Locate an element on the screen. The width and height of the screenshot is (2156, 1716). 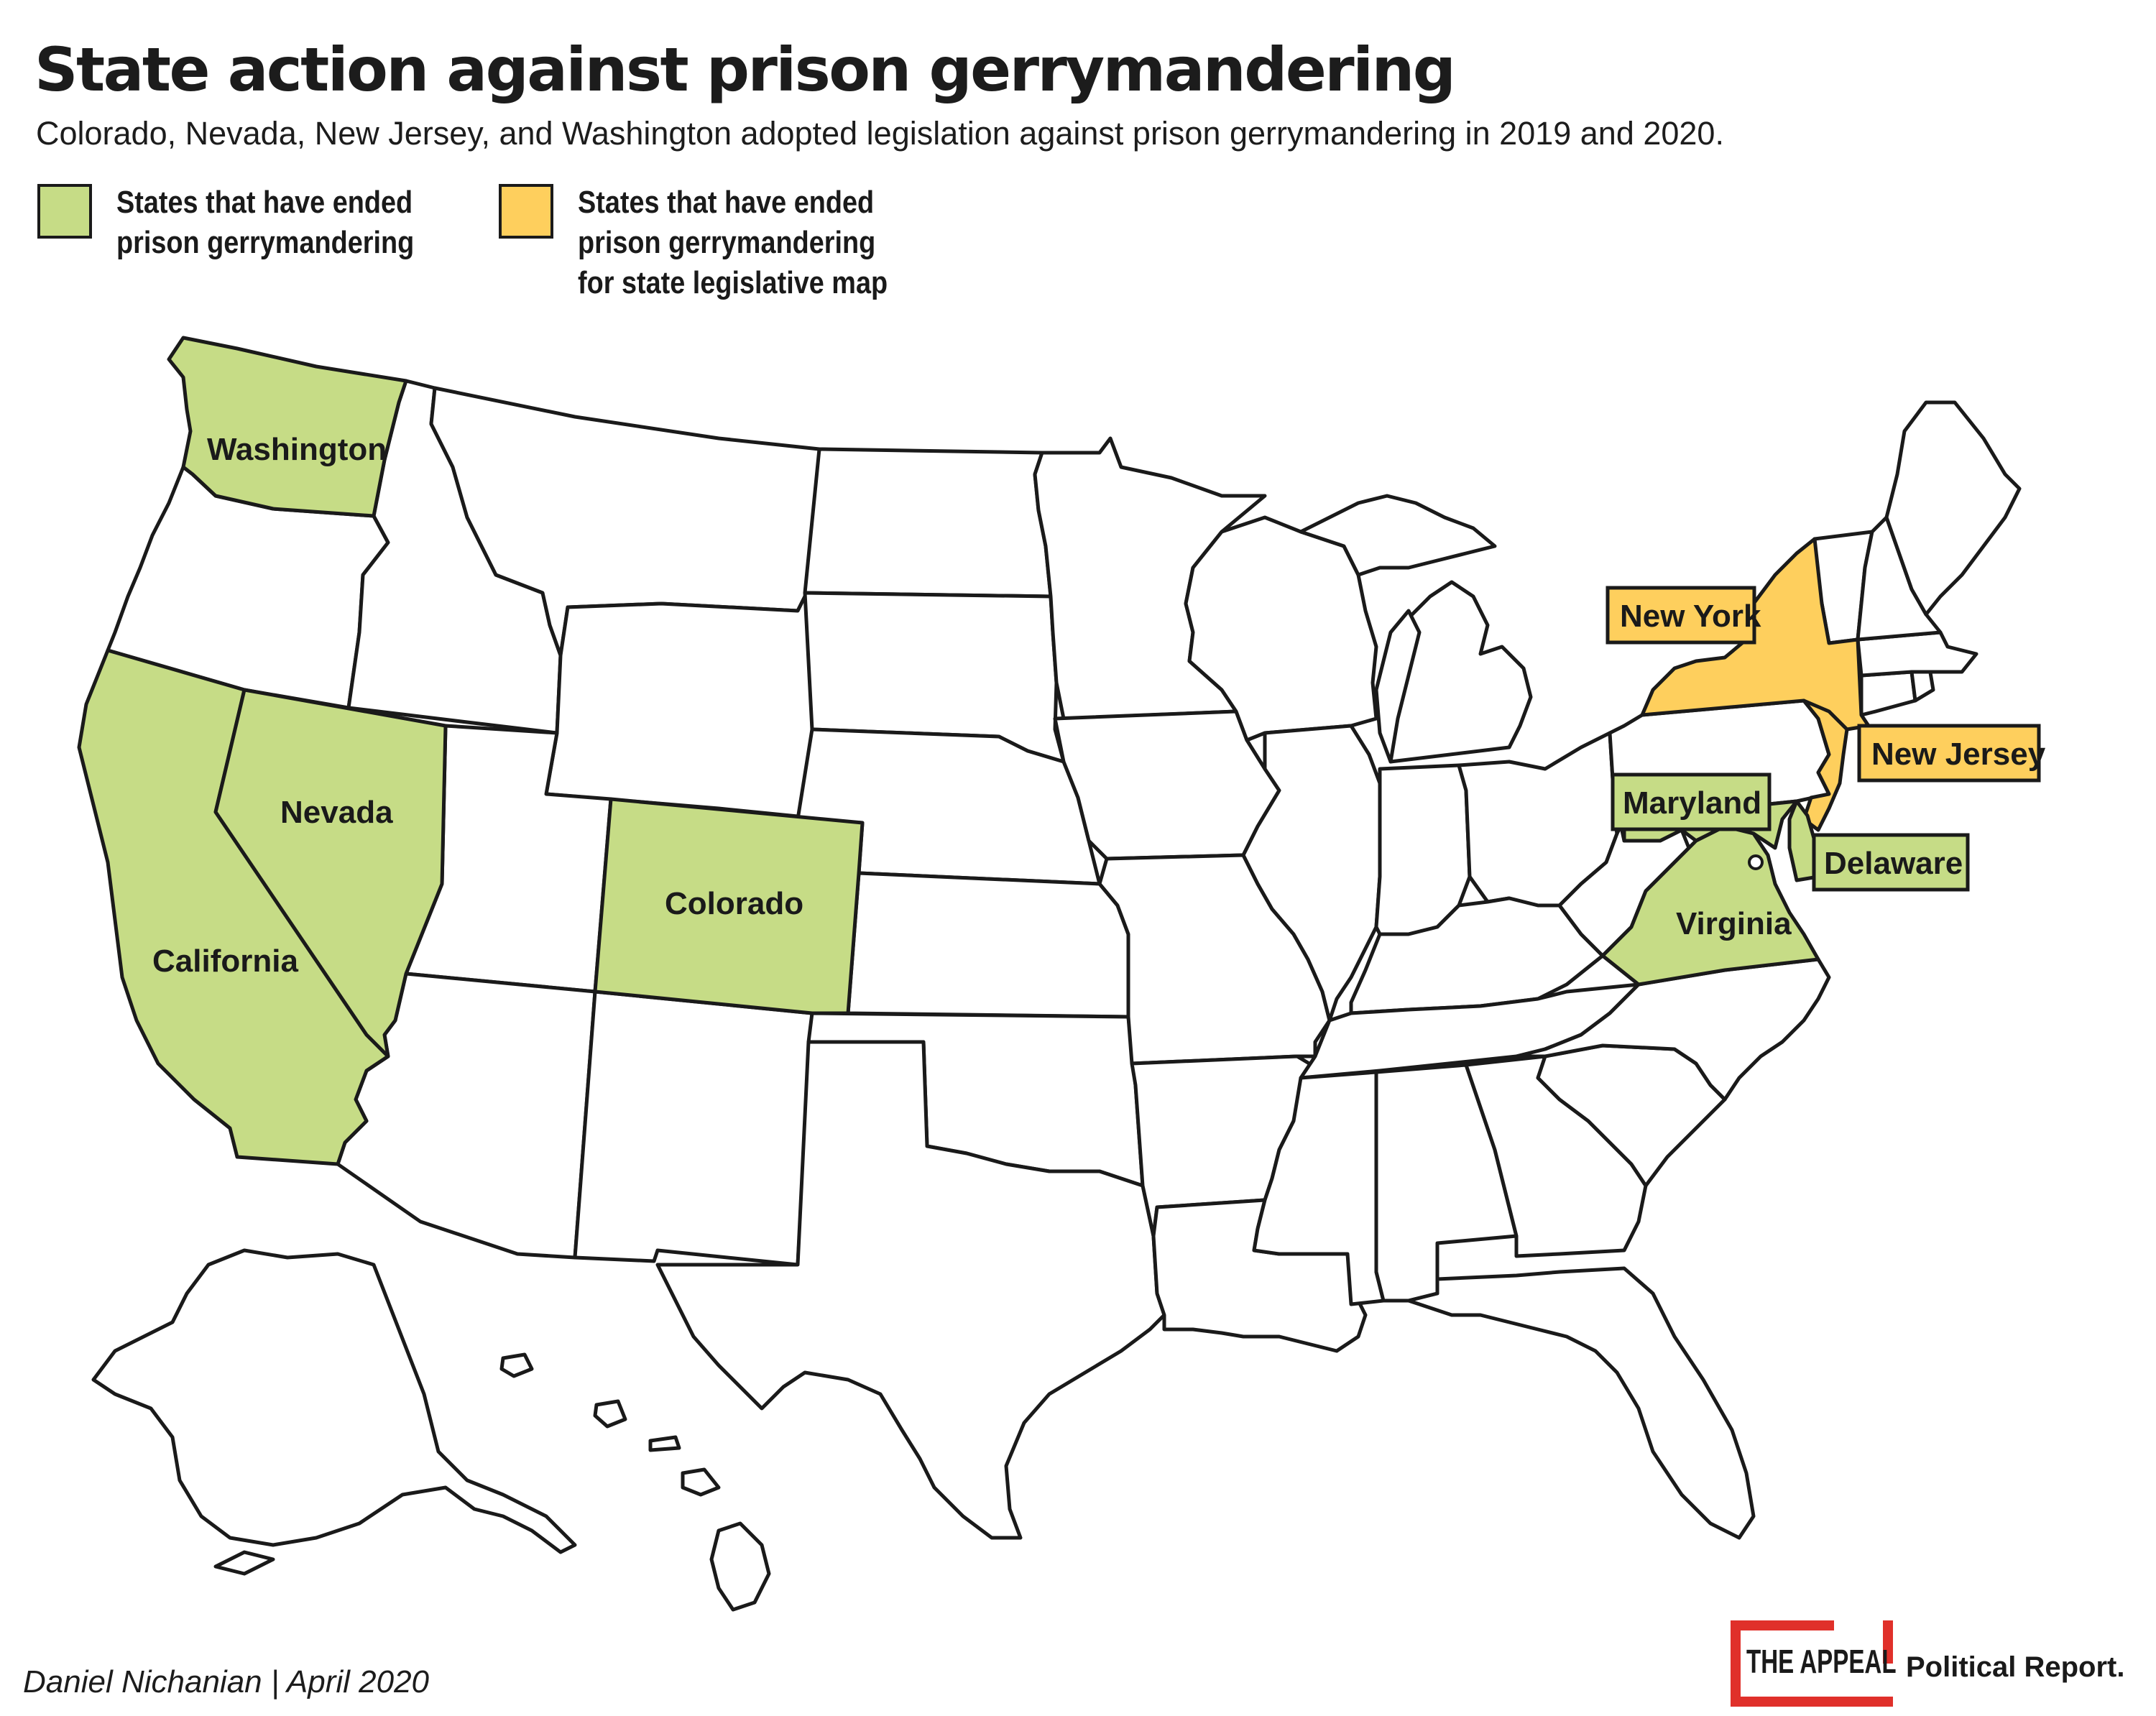
state-north-dakota is located at coordinates (928, 523).